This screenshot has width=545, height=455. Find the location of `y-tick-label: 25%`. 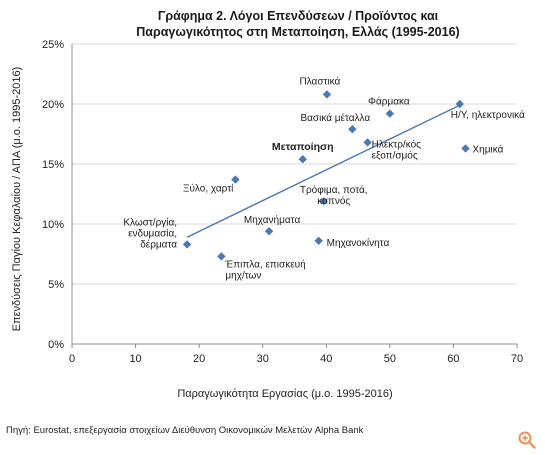

y-tick-label: 25% is located at coordinates (53, 45).